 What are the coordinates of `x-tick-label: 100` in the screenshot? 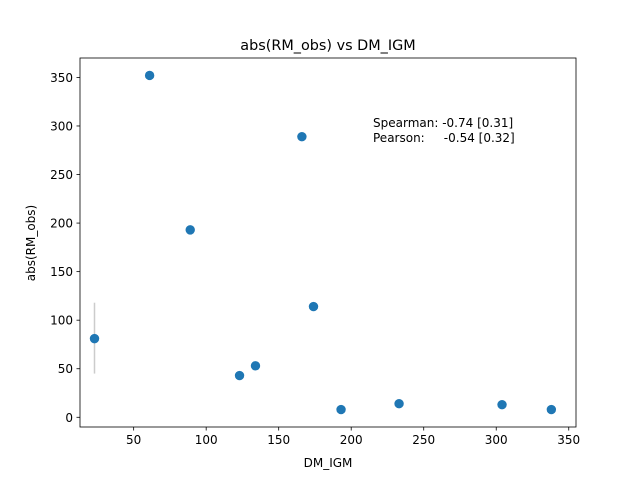 It's located at (206, 440).